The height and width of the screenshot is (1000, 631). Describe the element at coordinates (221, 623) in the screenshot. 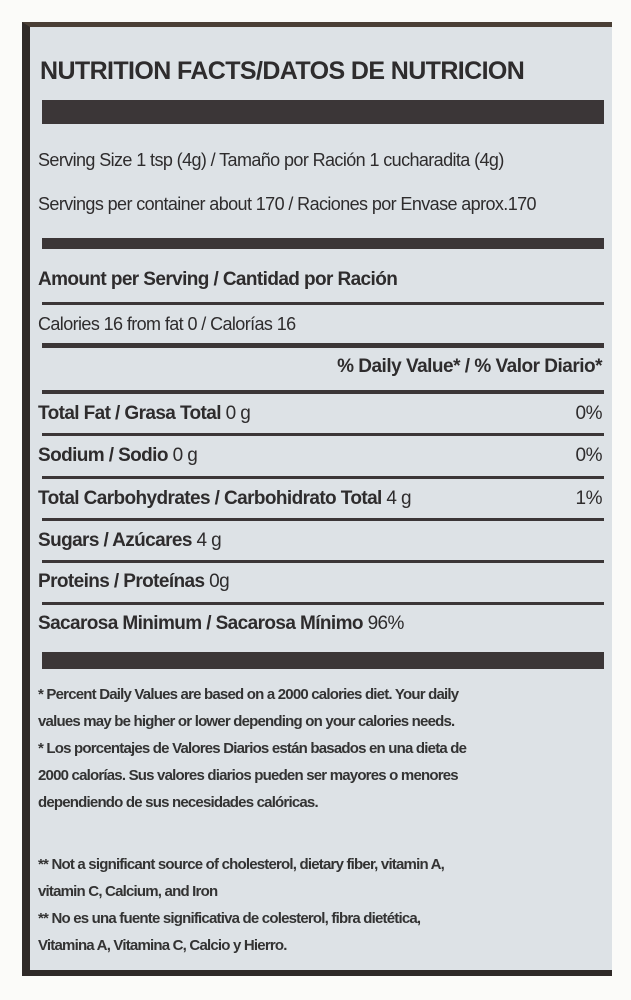

I see `nutrient-name: Sacarosa Minimum / Sacarosa Mínimo 96%` at that location.